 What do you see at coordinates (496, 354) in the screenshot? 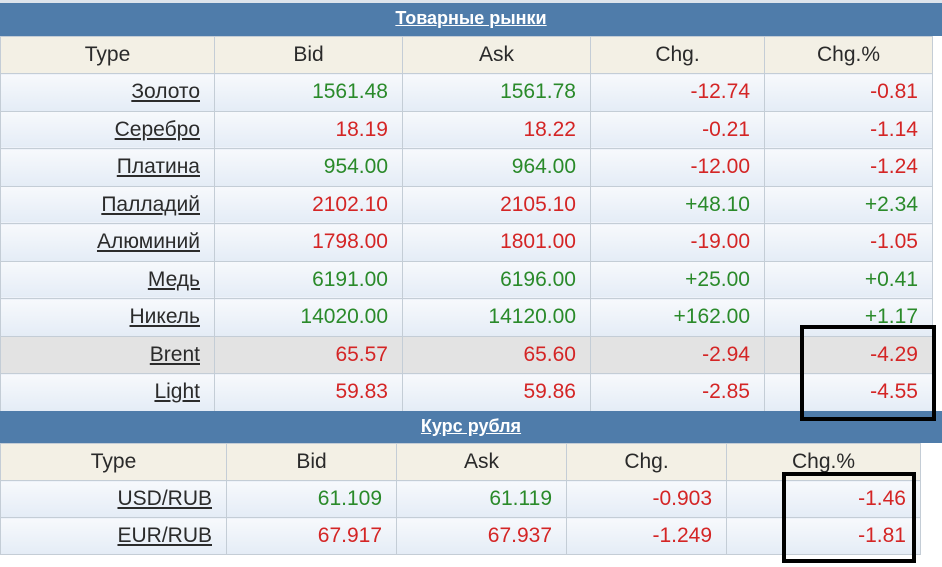
I see `cell-ask: 65.60` at bounding box center [496, 354].